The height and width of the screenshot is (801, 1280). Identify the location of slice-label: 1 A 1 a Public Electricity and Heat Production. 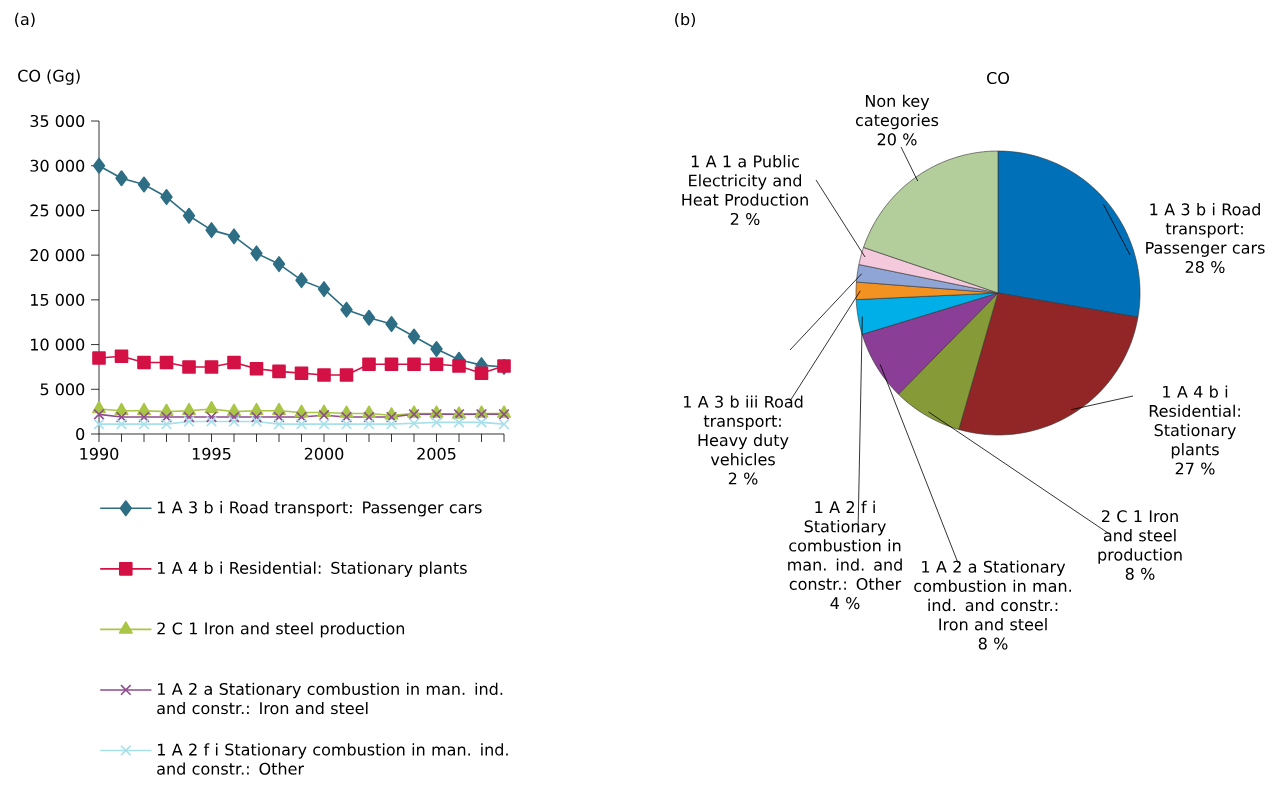
(745, 180).